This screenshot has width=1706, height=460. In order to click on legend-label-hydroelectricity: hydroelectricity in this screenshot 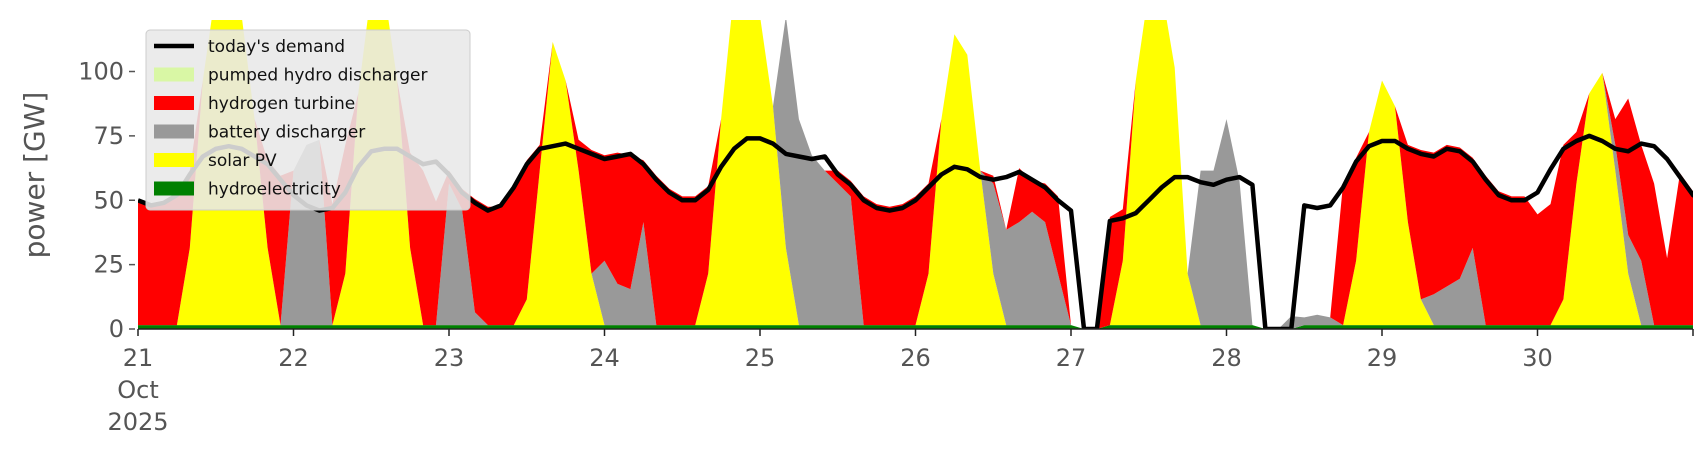, I will do `click(274, 190)`.